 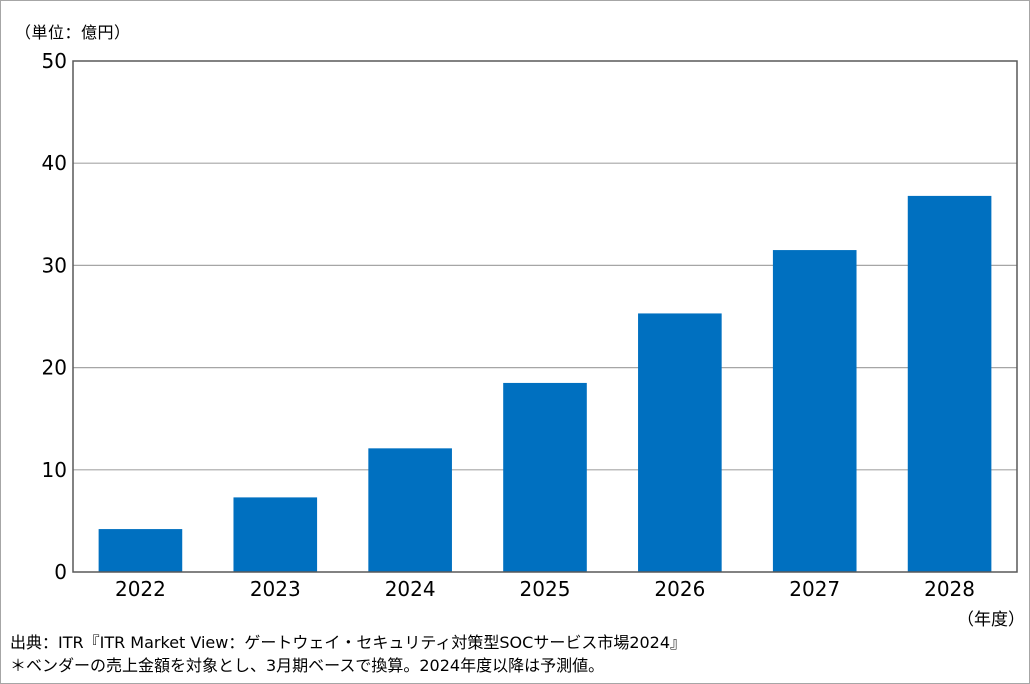 I want to click on y-tick-label: 50, so click(x=54, y=61).